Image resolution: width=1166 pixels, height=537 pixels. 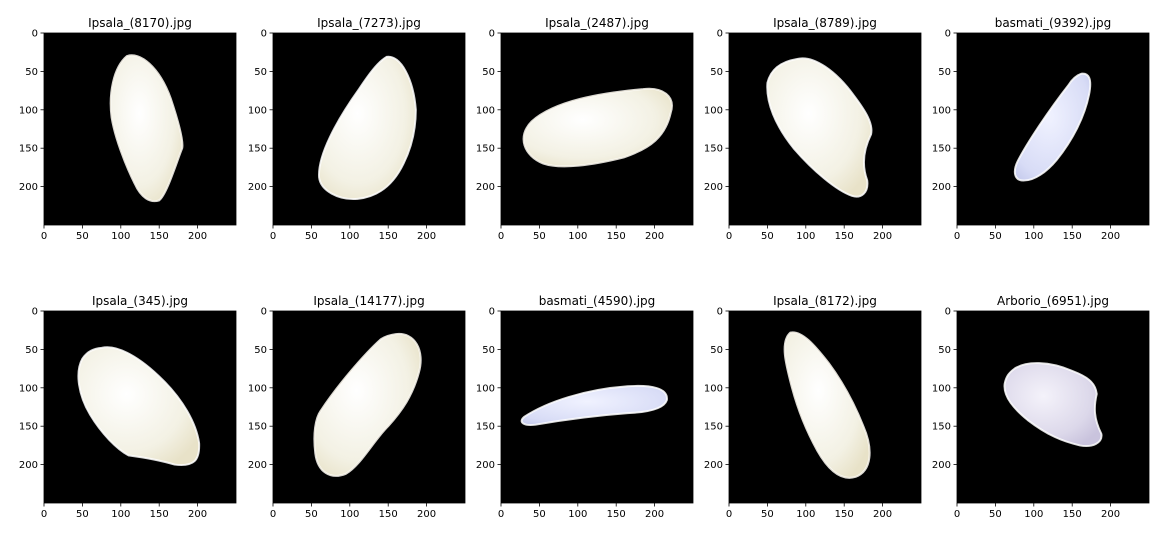 I want to click on panel-title: Ipsala_(2487).jpg, so click(x=597, y=23).